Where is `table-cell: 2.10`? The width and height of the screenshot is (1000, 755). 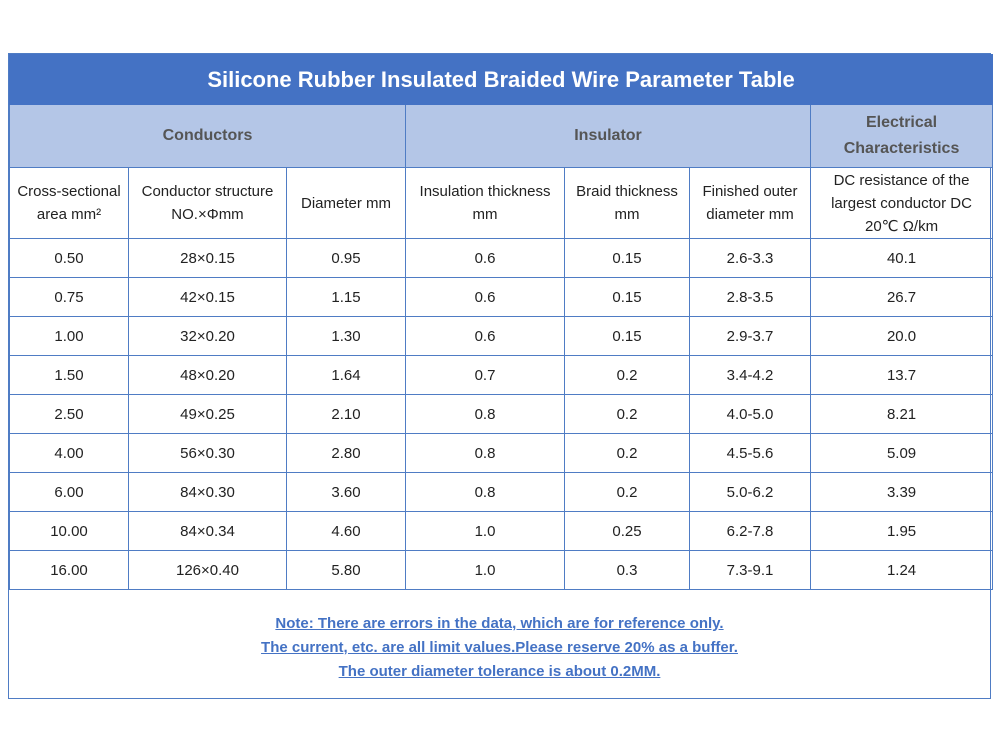 table-cell: 2.10 is located at coordinates (346, 414).